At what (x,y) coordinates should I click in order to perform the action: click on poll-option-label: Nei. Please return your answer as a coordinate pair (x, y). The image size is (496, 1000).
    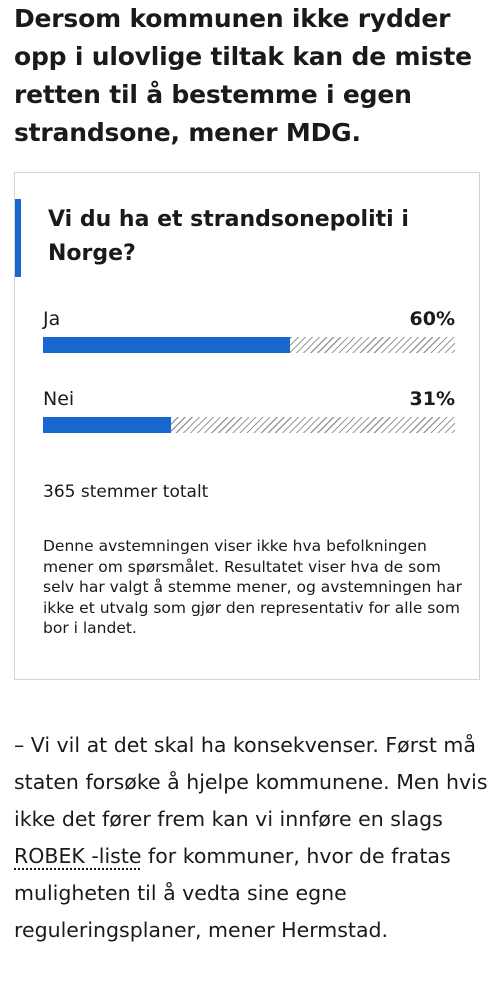
    Looking at the image, I should click on (59, 399).